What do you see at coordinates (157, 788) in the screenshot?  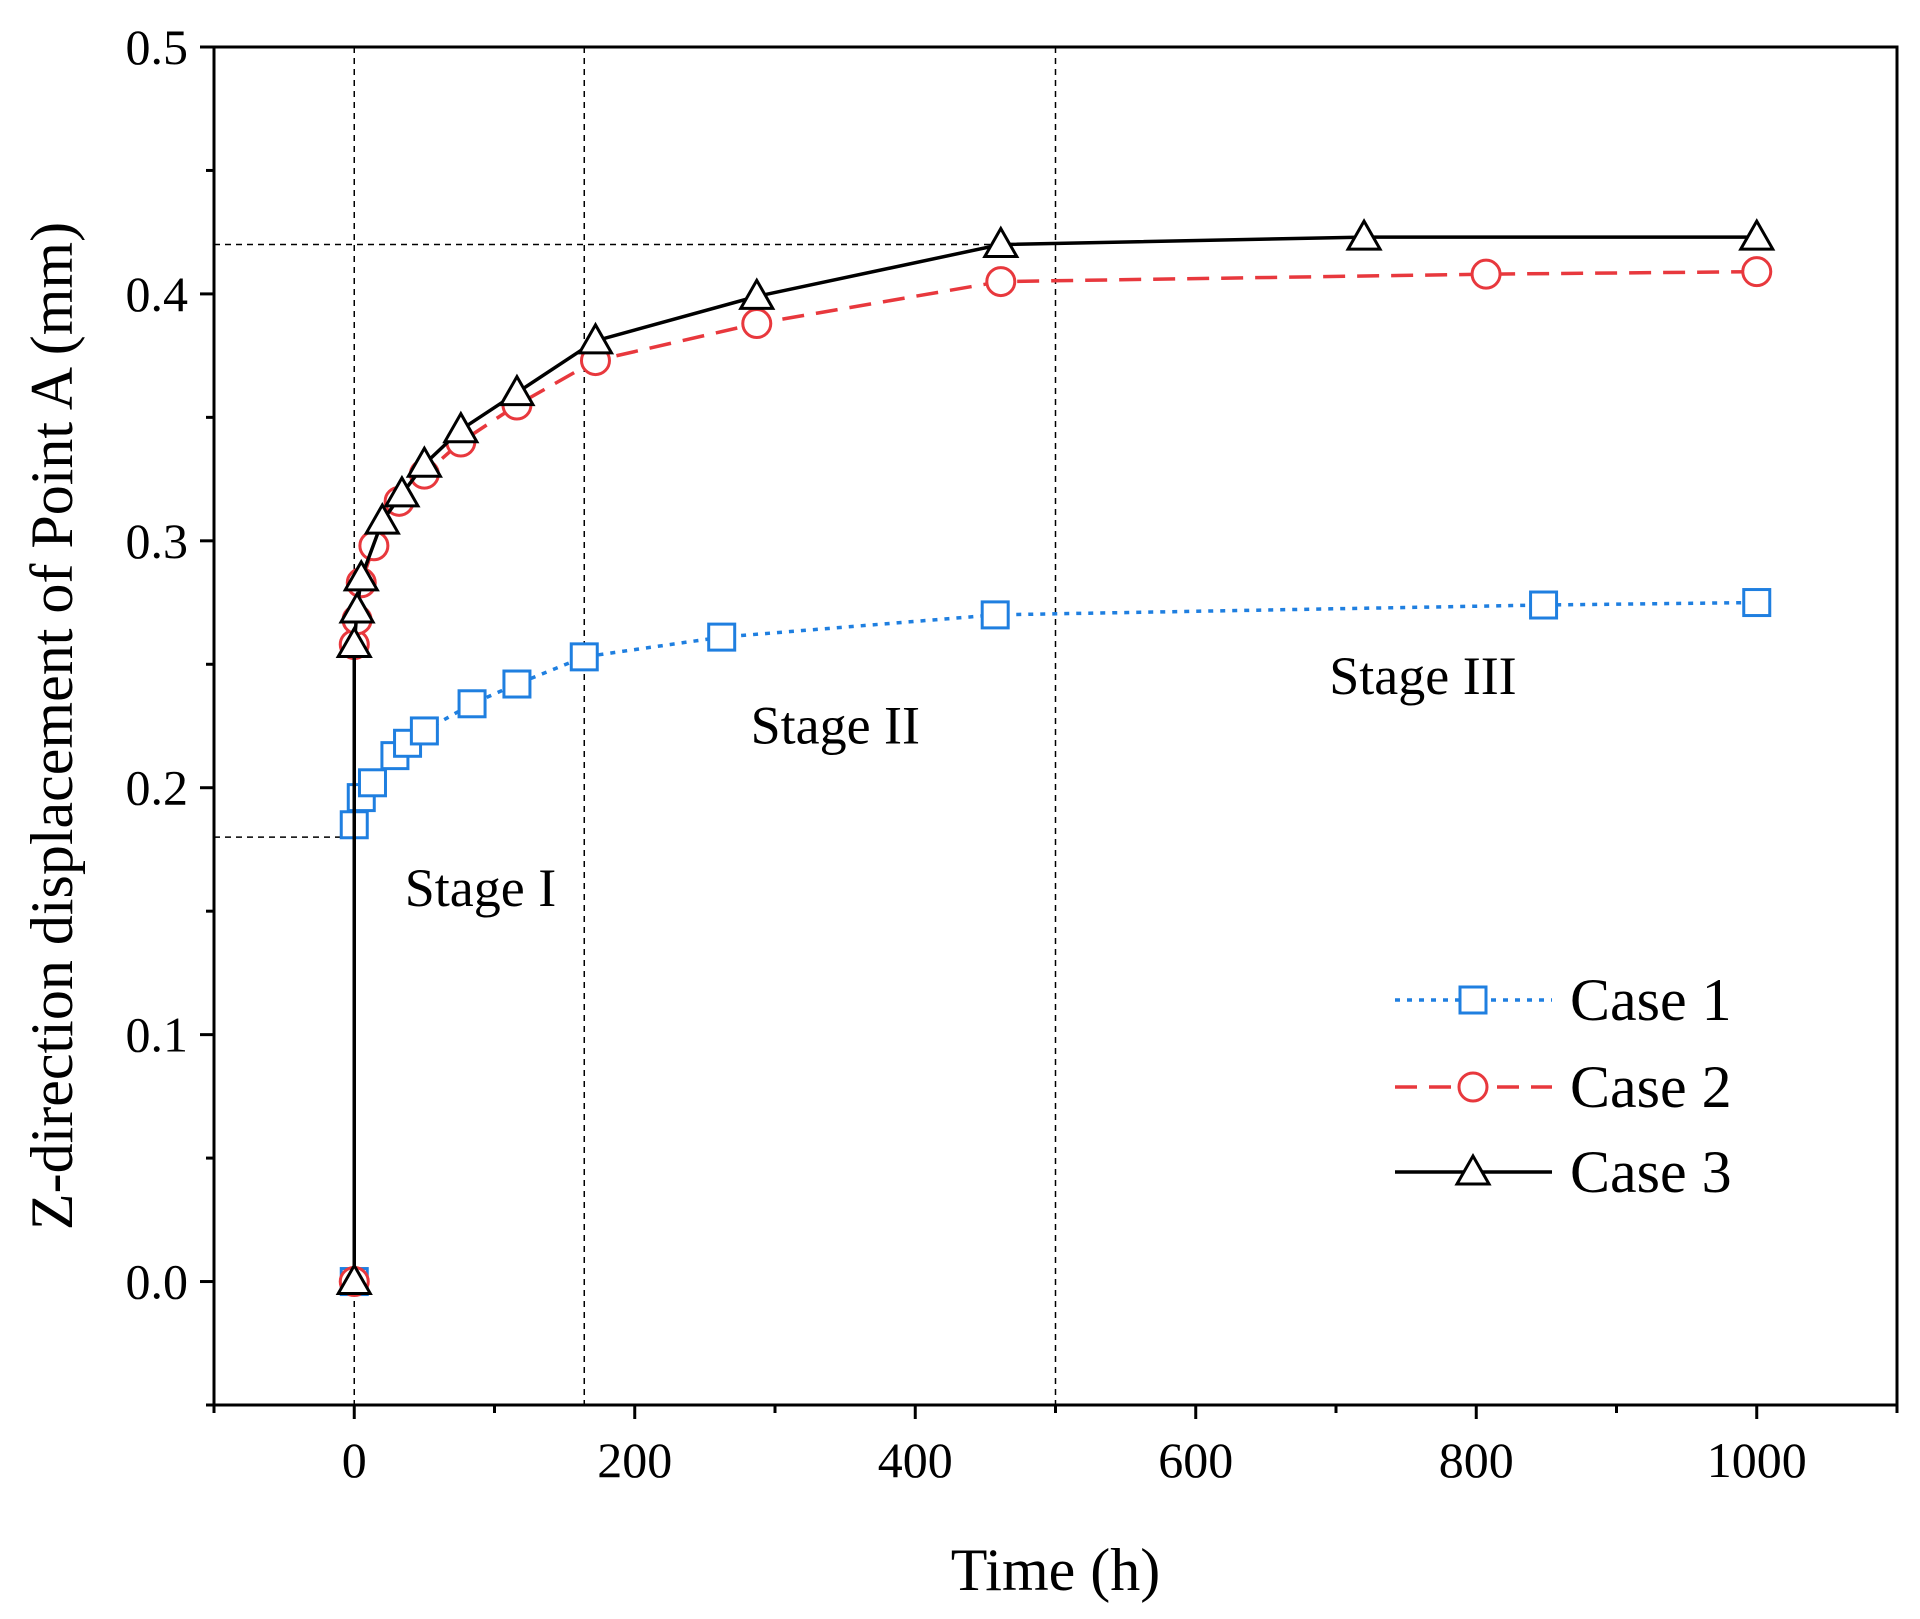 I see `y-tick-label: 0.2` at bounding box center [157, 788].